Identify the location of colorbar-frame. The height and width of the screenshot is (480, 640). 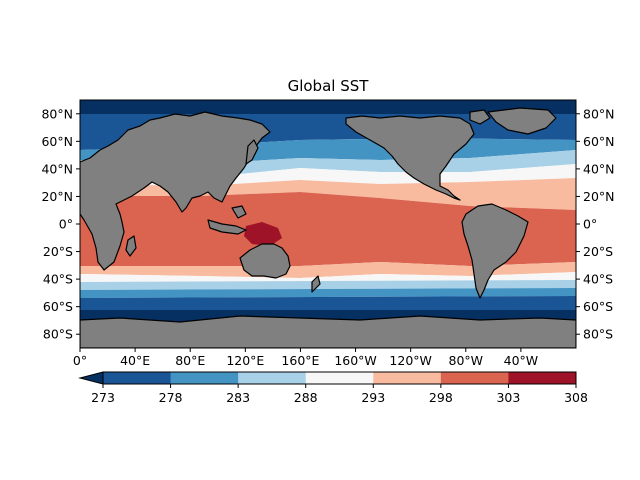
(339, 378).